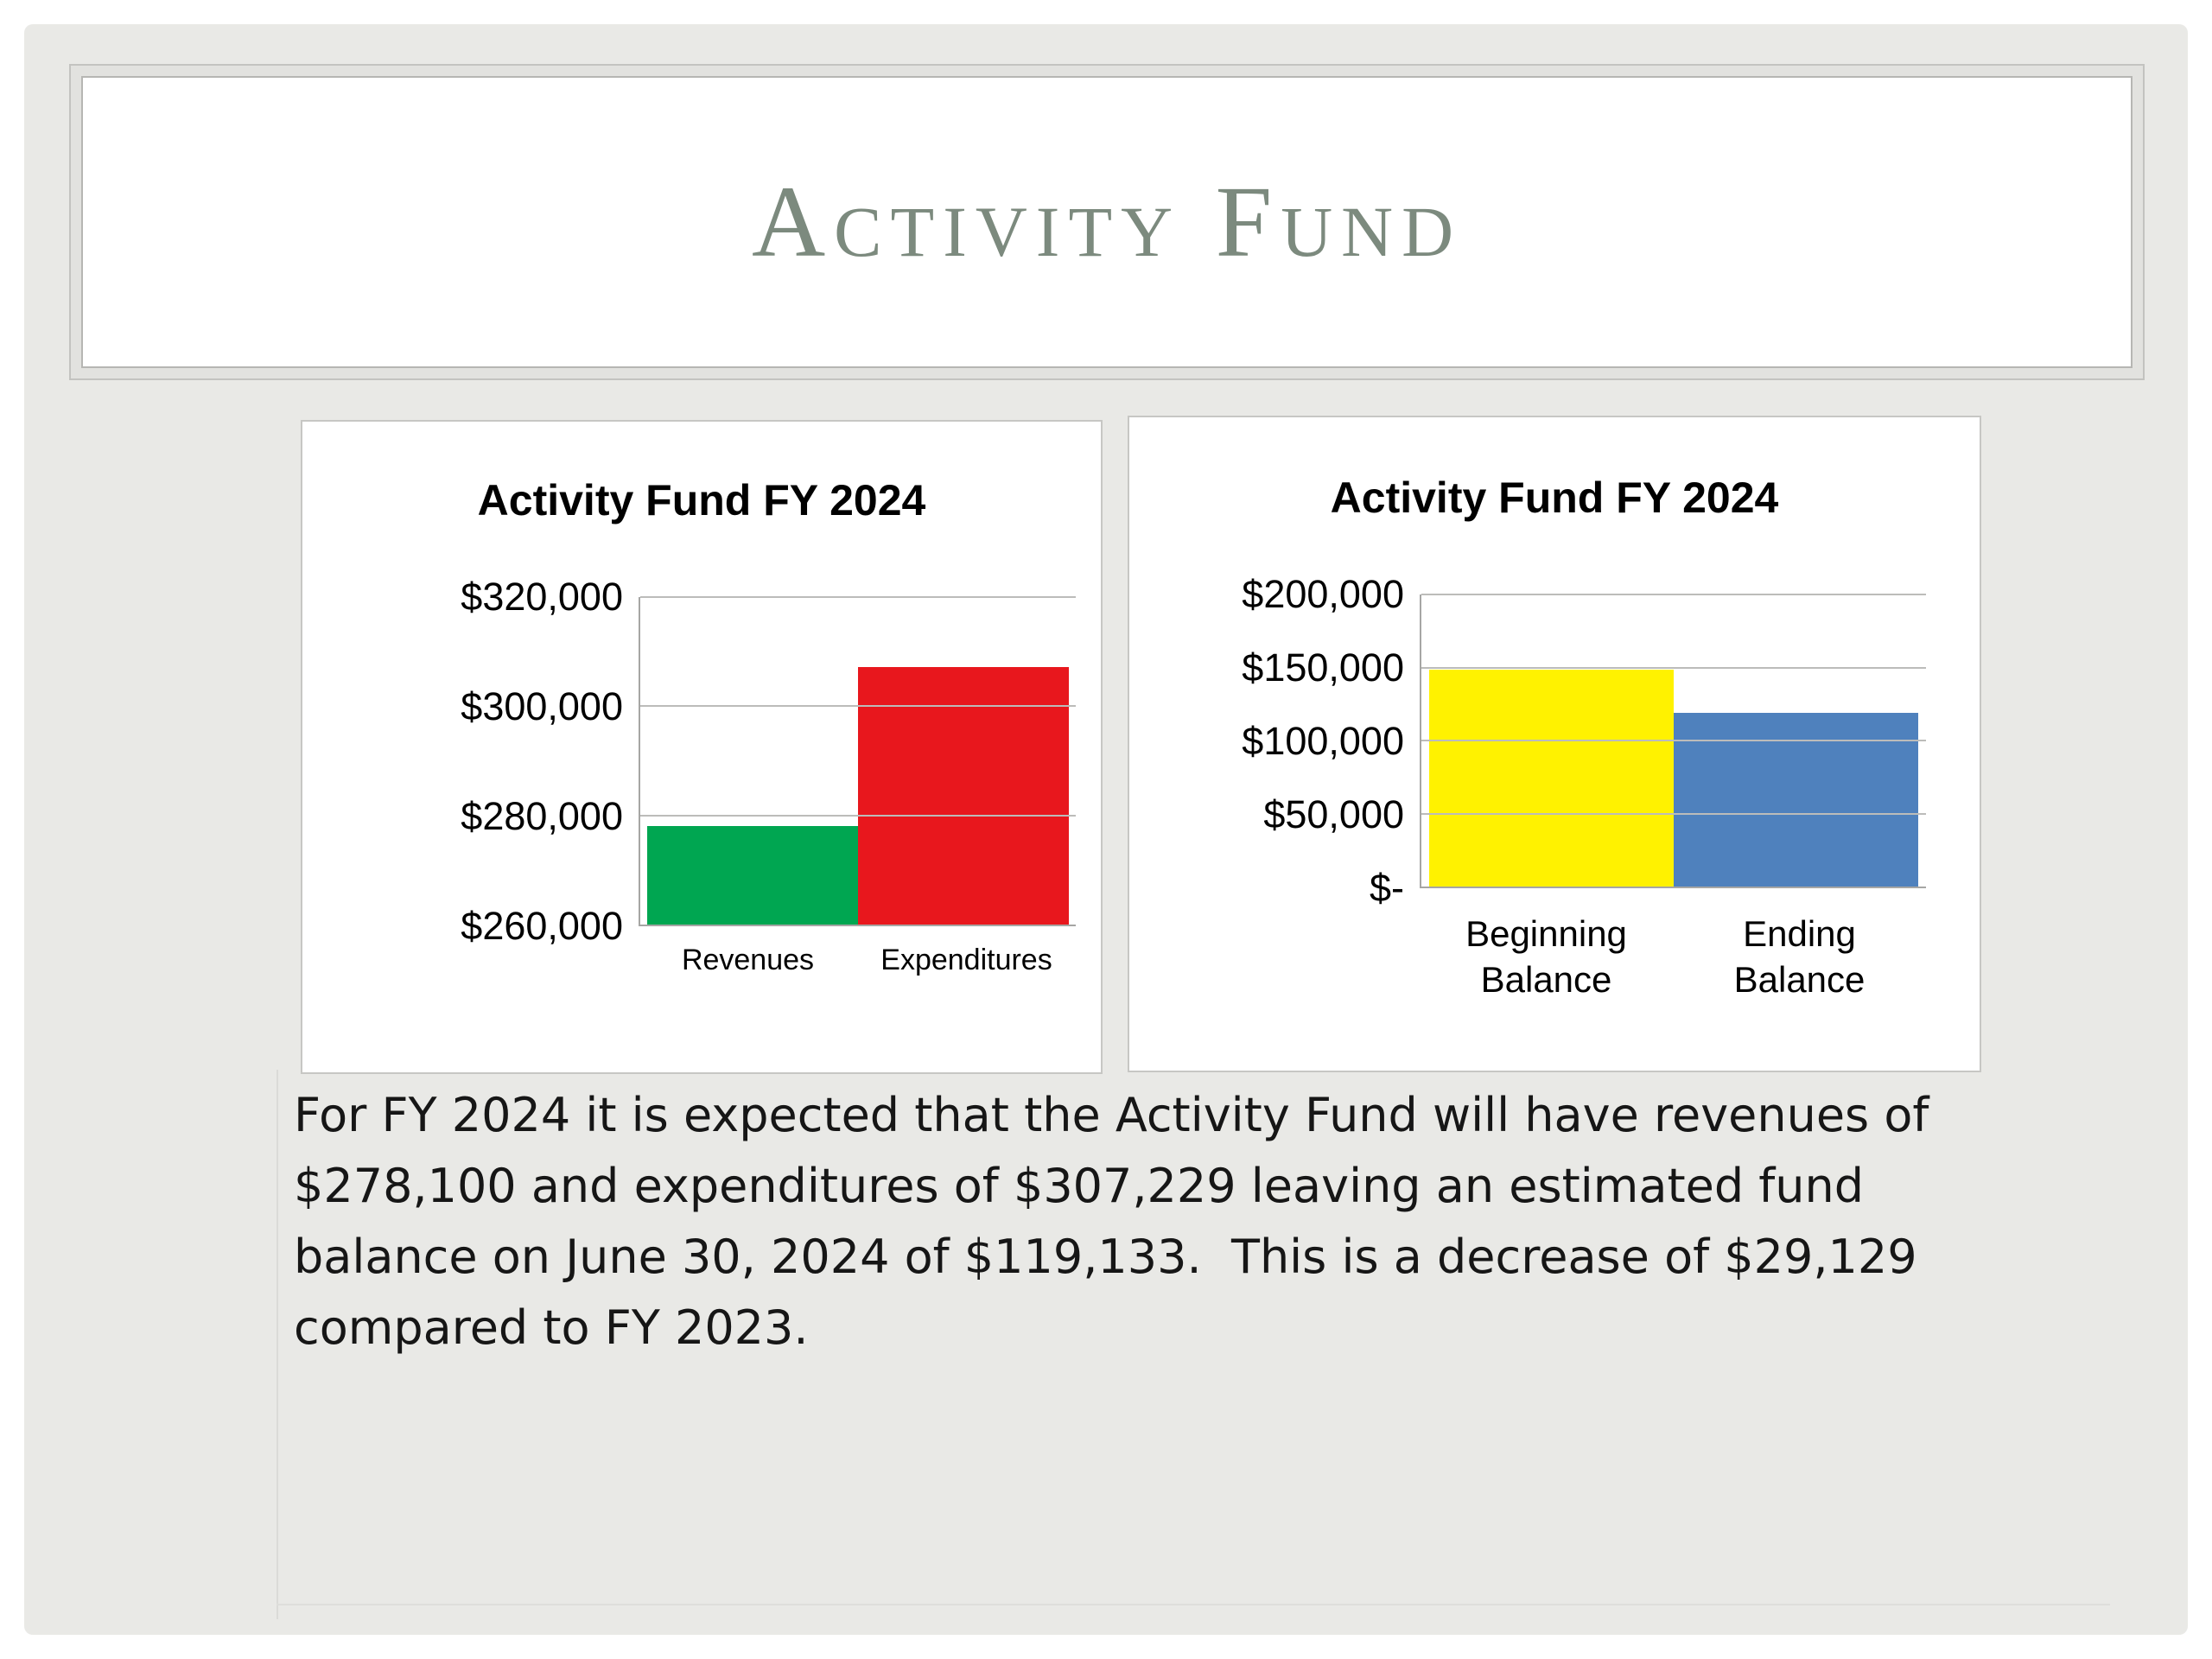 The width and height of the screenshot is (2212, 1659). Describe the element at coordinates (1323, 667) in the screenshot. I see `y-axis-tick-label: $150,000` at that location.